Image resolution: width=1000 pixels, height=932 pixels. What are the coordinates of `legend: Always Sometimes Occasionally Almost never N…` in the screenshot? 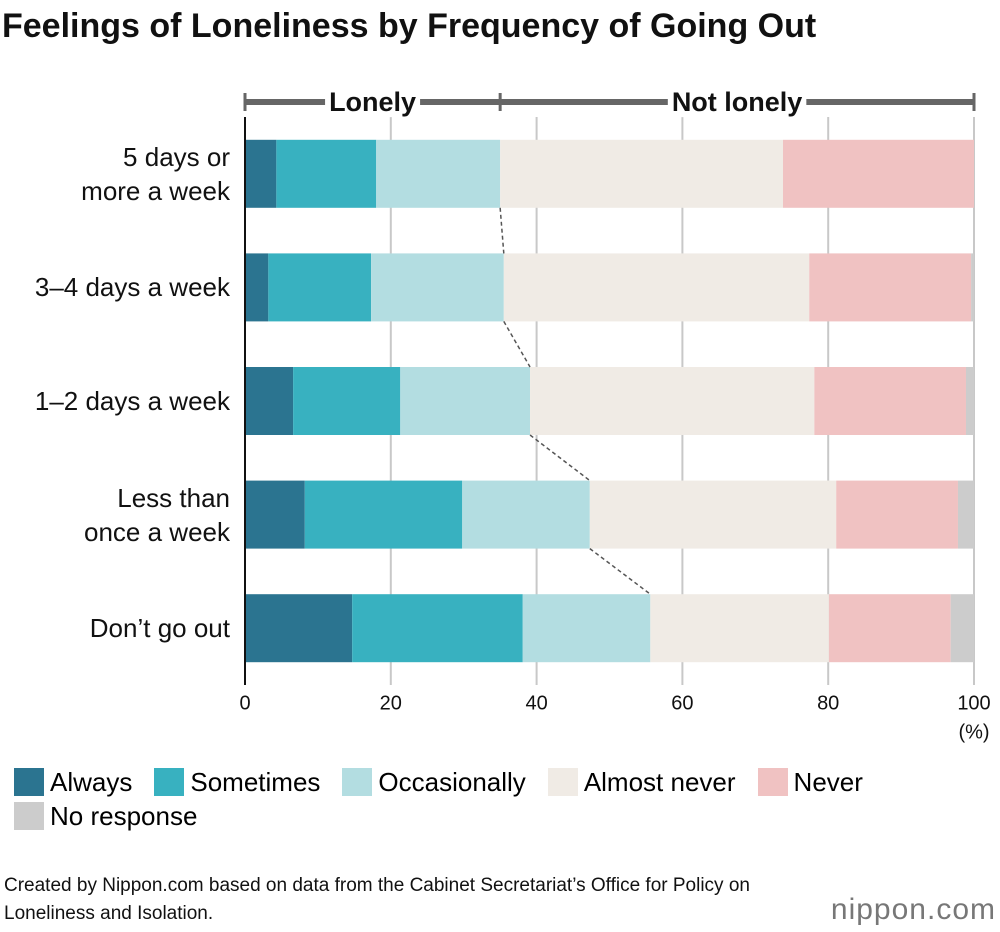 It's located at (504, 799).